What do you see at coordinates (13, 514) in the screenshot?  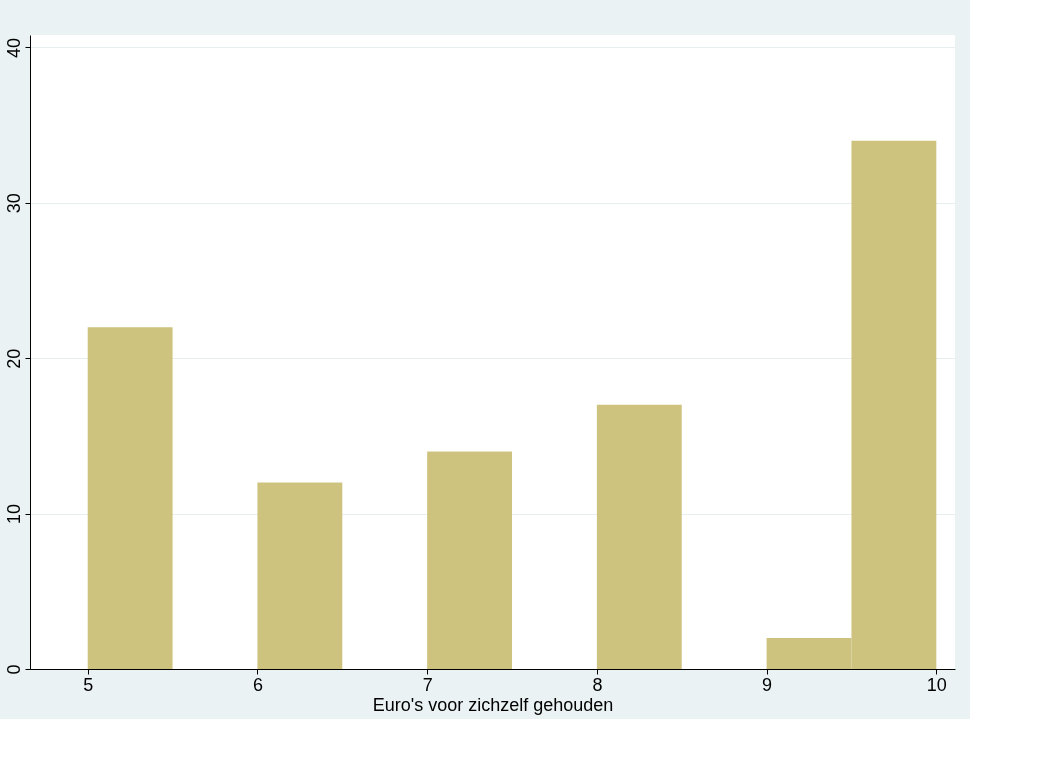 I see `y-tick-label: 10` at bounding box center [13, 514].